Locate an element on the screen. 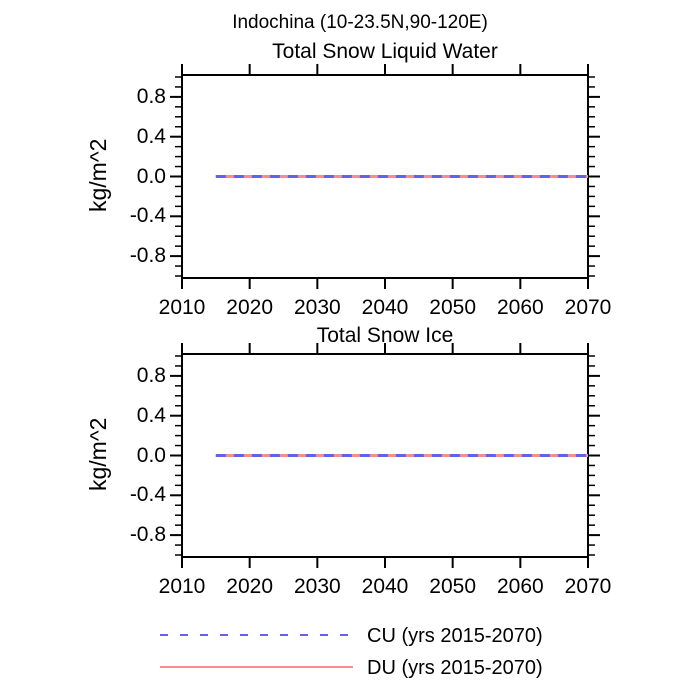 The height and width of the screenshot is (700, 700). plot2-title: Total Snow Ice is located at coordinates (385, 335).